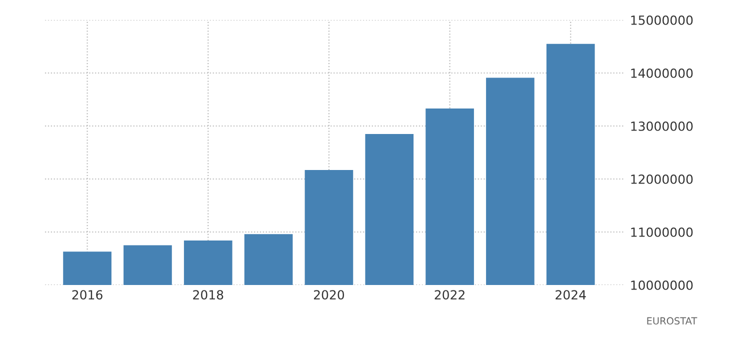  I want to click on x-tick-label: 2020, so click(329, 295).